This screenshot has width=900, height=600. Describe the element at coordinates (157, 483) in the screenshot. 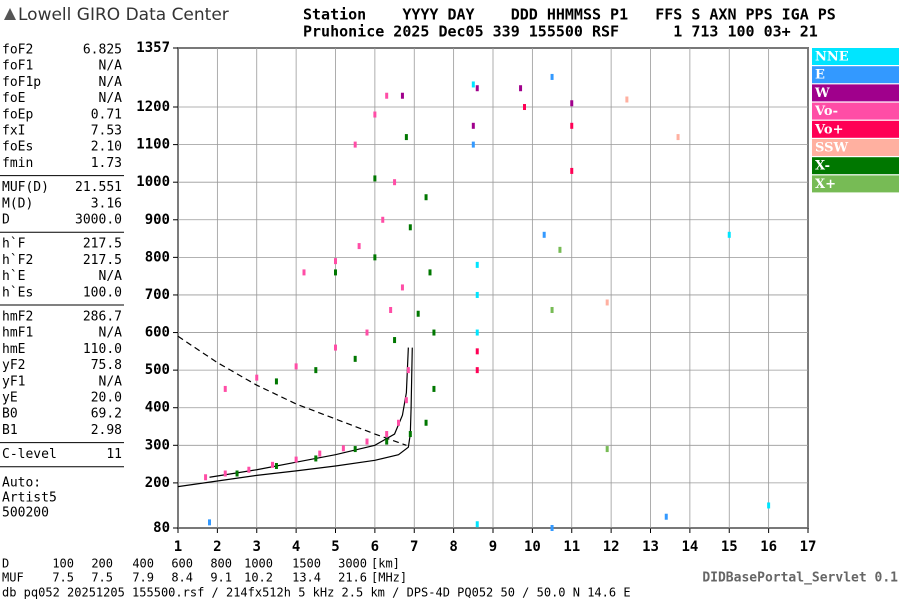

I see `y-tick-label: 200` at that location.